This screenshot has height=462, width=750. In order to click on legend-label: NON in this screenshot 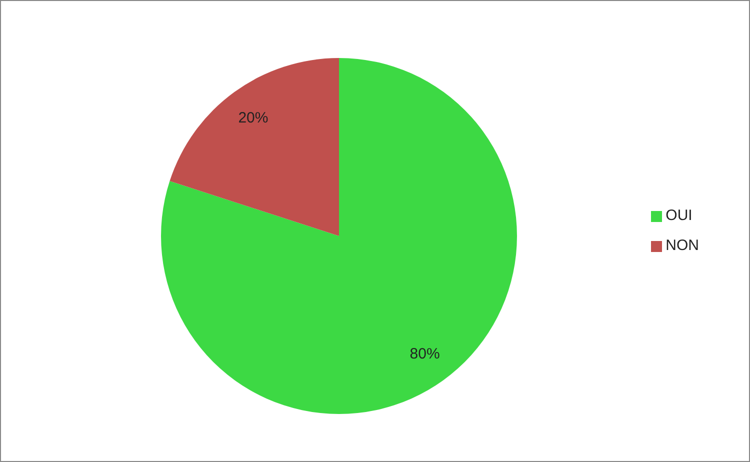, I will do `click(682, 245)`.